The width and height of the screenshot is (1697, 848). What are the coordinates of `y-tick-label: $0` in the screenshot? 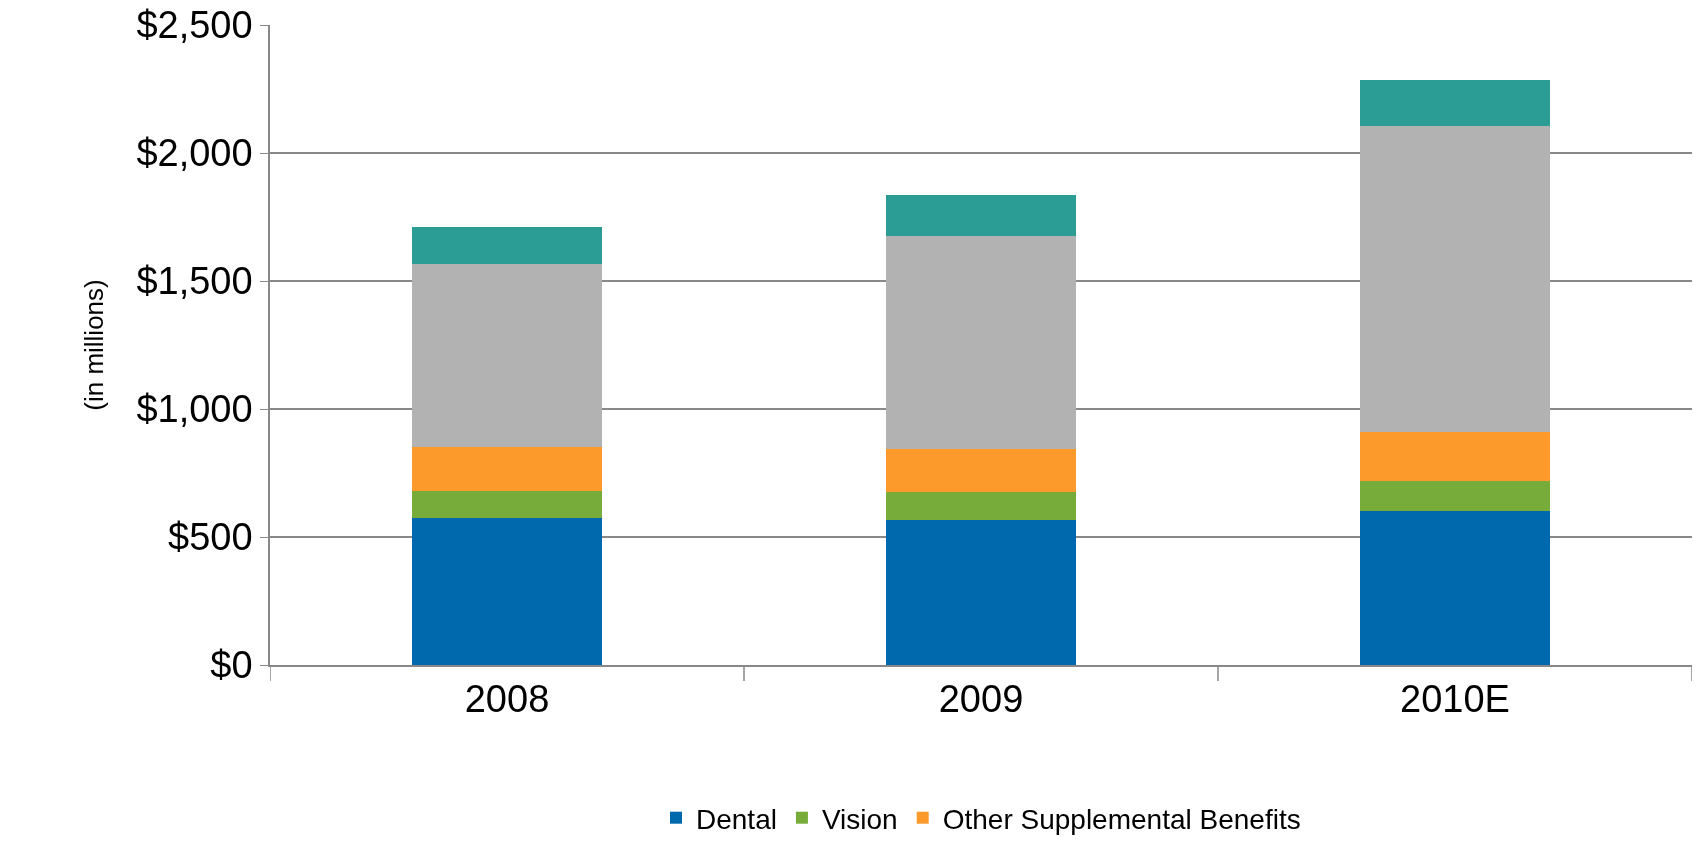 It's located at (231, 665).